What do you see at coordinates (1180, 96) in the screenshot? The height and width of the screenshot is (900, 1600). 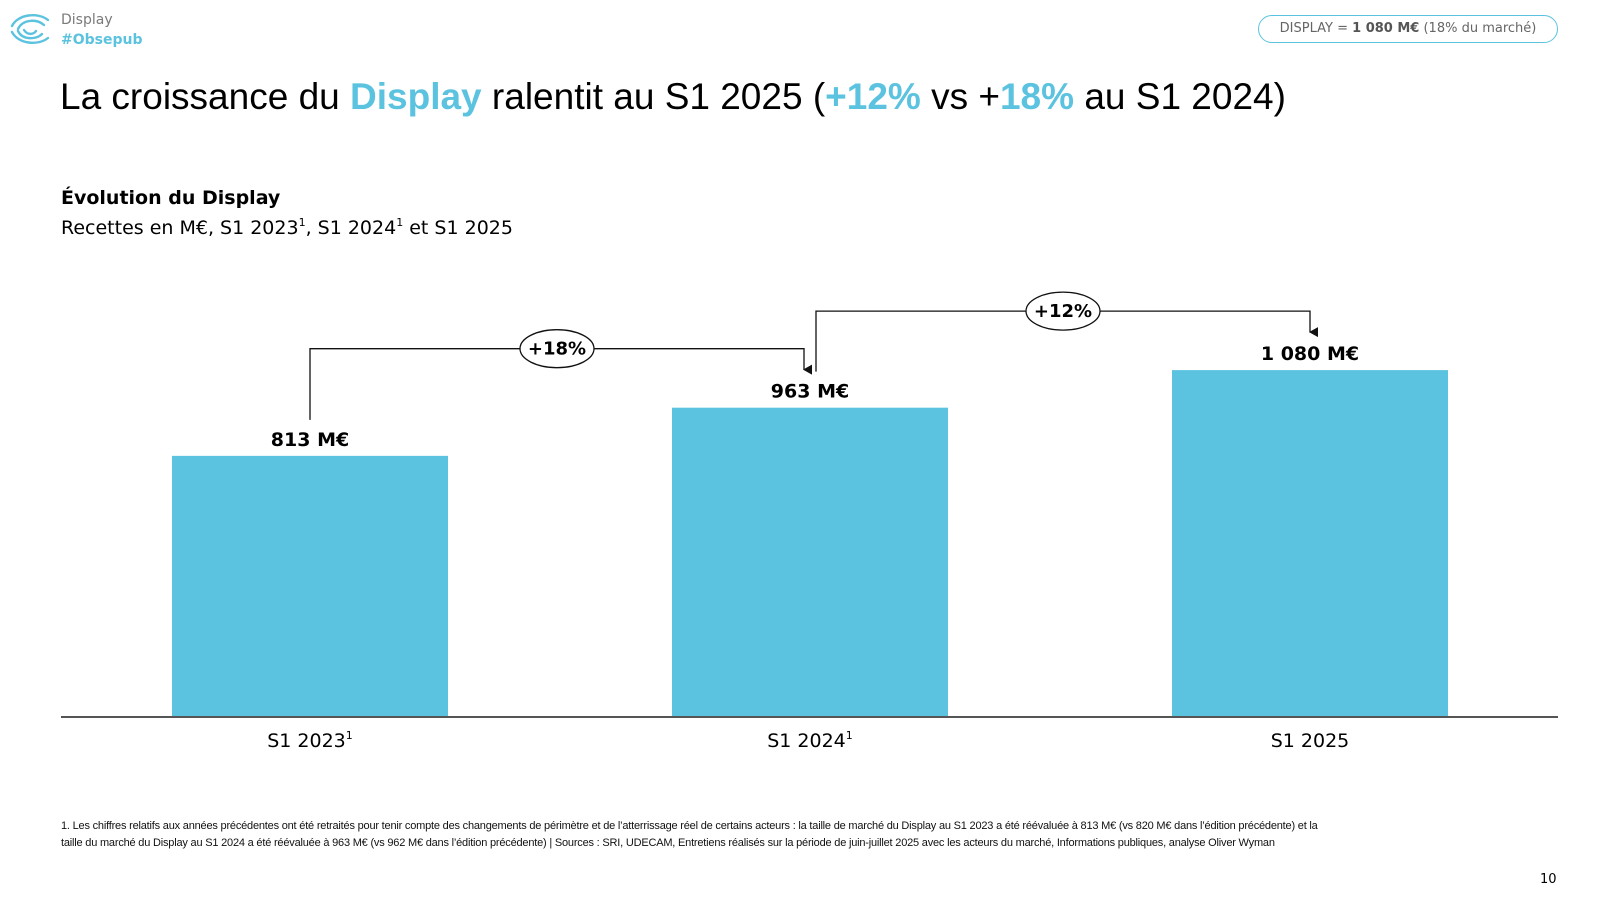 I see `title-part: au S1 2024)` at bounding box center [1180, 96].